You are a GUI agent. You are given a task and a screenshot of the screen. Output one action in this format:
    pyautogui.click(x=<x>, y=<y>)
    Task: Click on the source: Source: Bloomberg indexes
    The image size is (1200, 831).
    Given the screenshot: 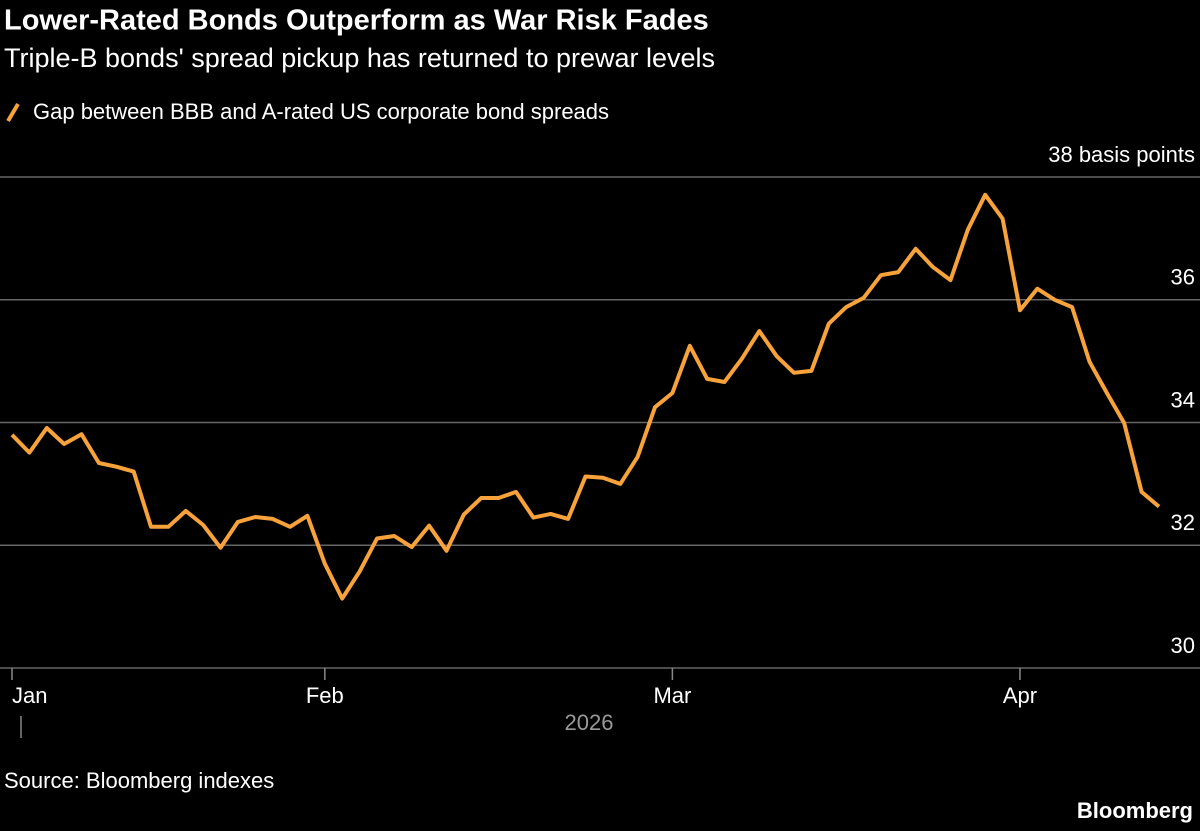 What is the action you would take?
    pyautogui.click(x=139, y=780)
    